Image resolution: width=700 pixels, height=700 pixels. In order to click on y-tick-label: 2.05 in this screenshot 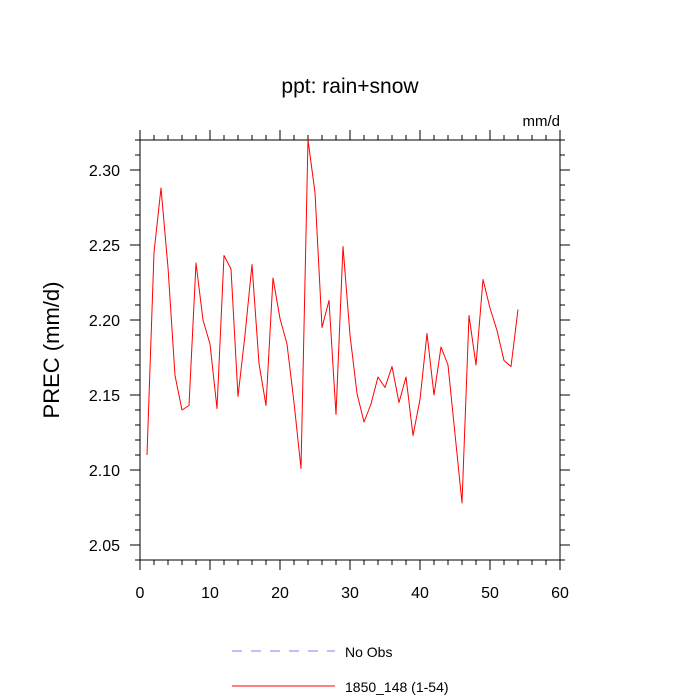, I will do `click(104, 546)`.